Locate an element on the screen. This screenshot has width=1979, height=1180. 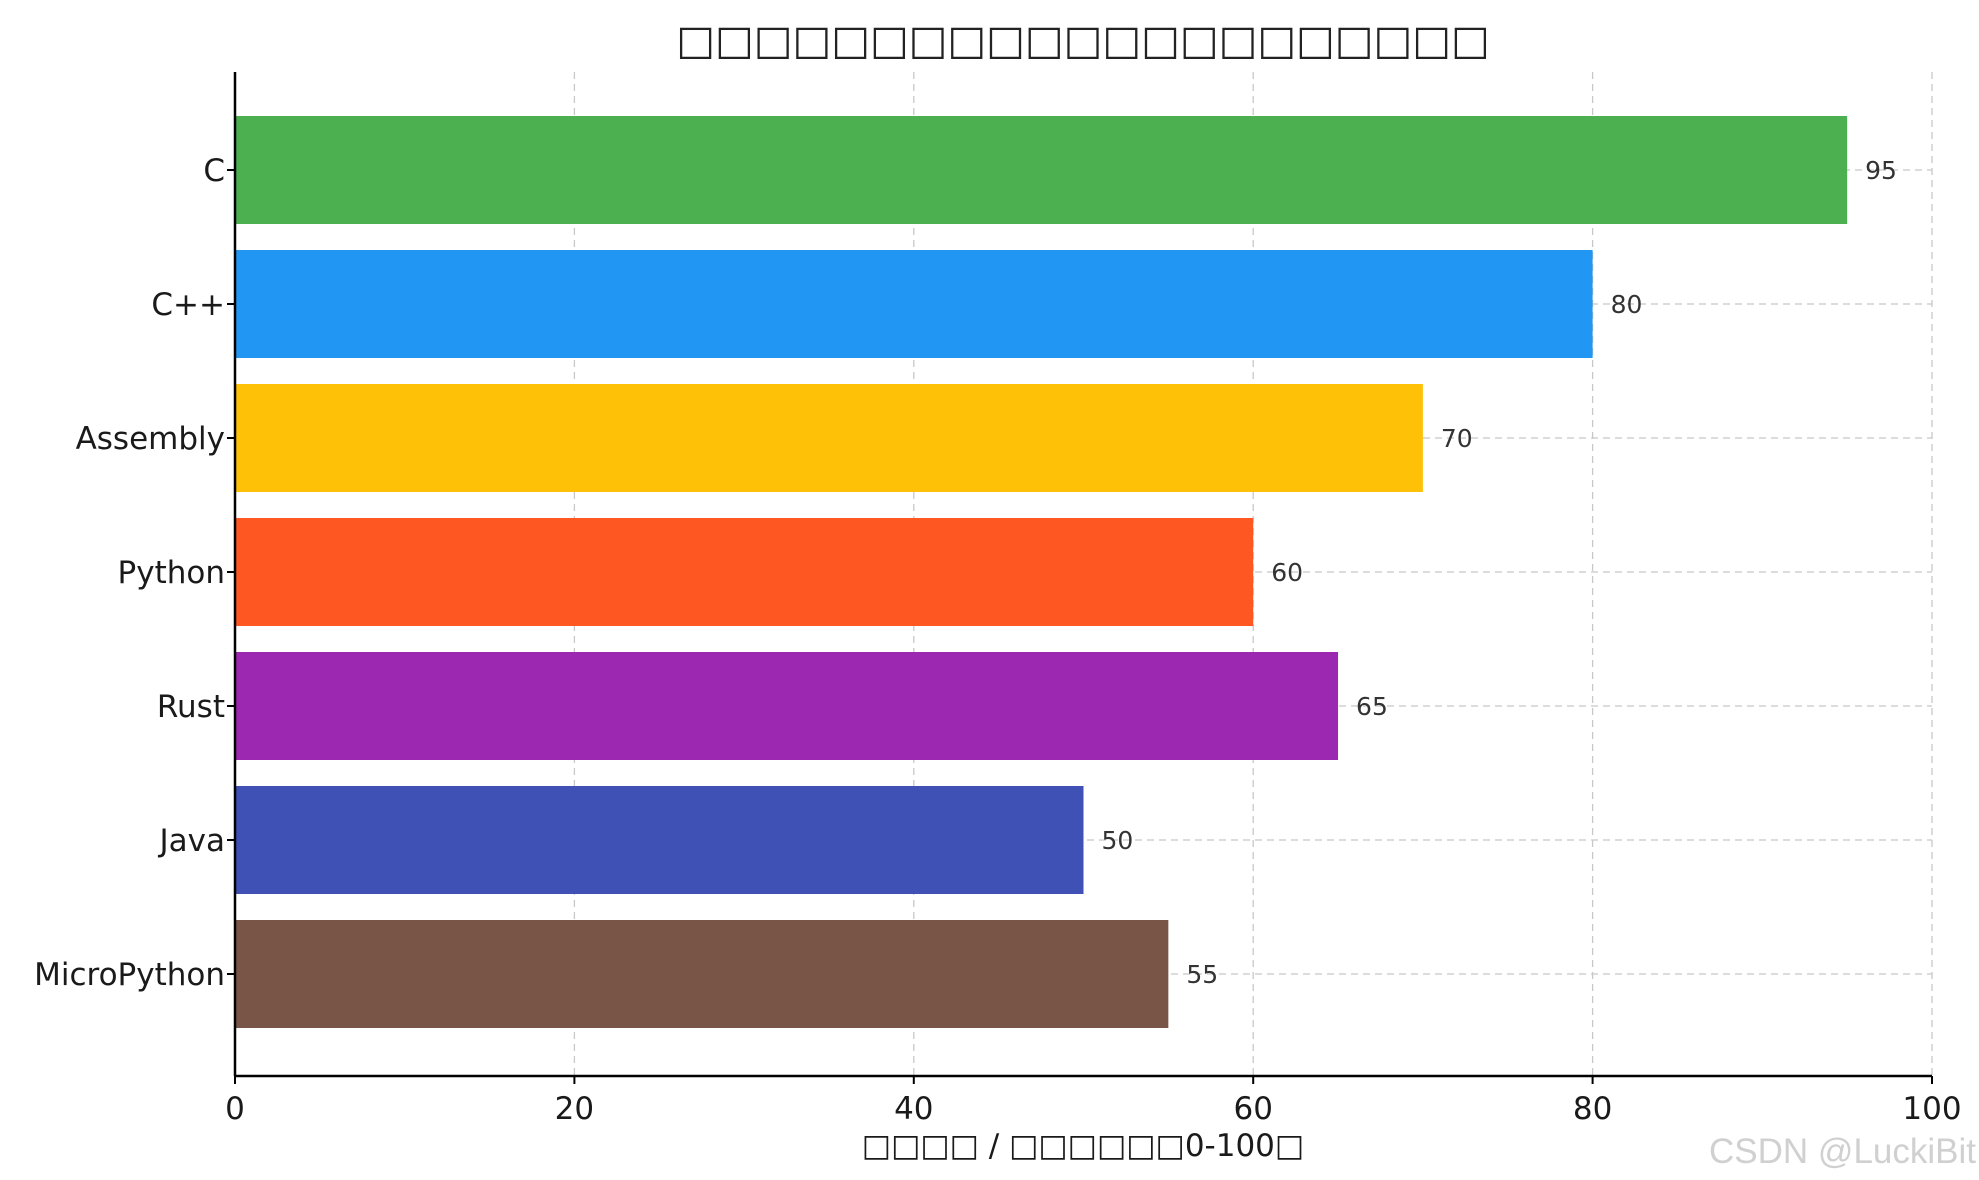
y-tick-label: C is located at coordinates (214, 171).